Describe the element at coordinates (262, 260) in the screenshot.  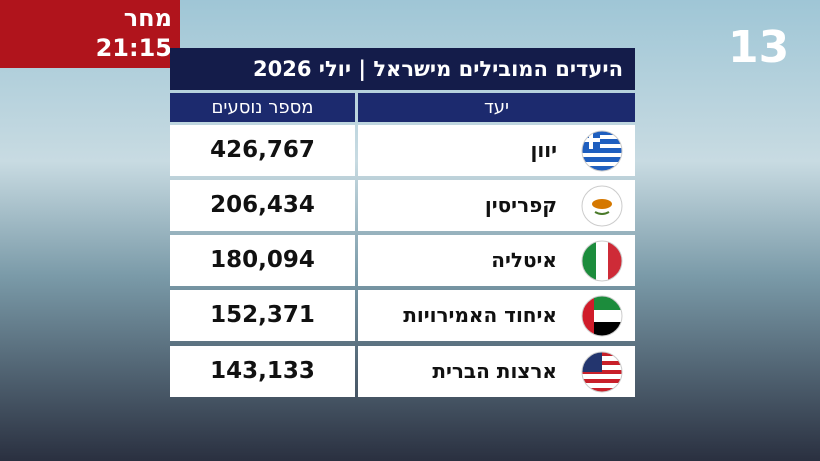
I see `passenger-count: 180,094` at that location.